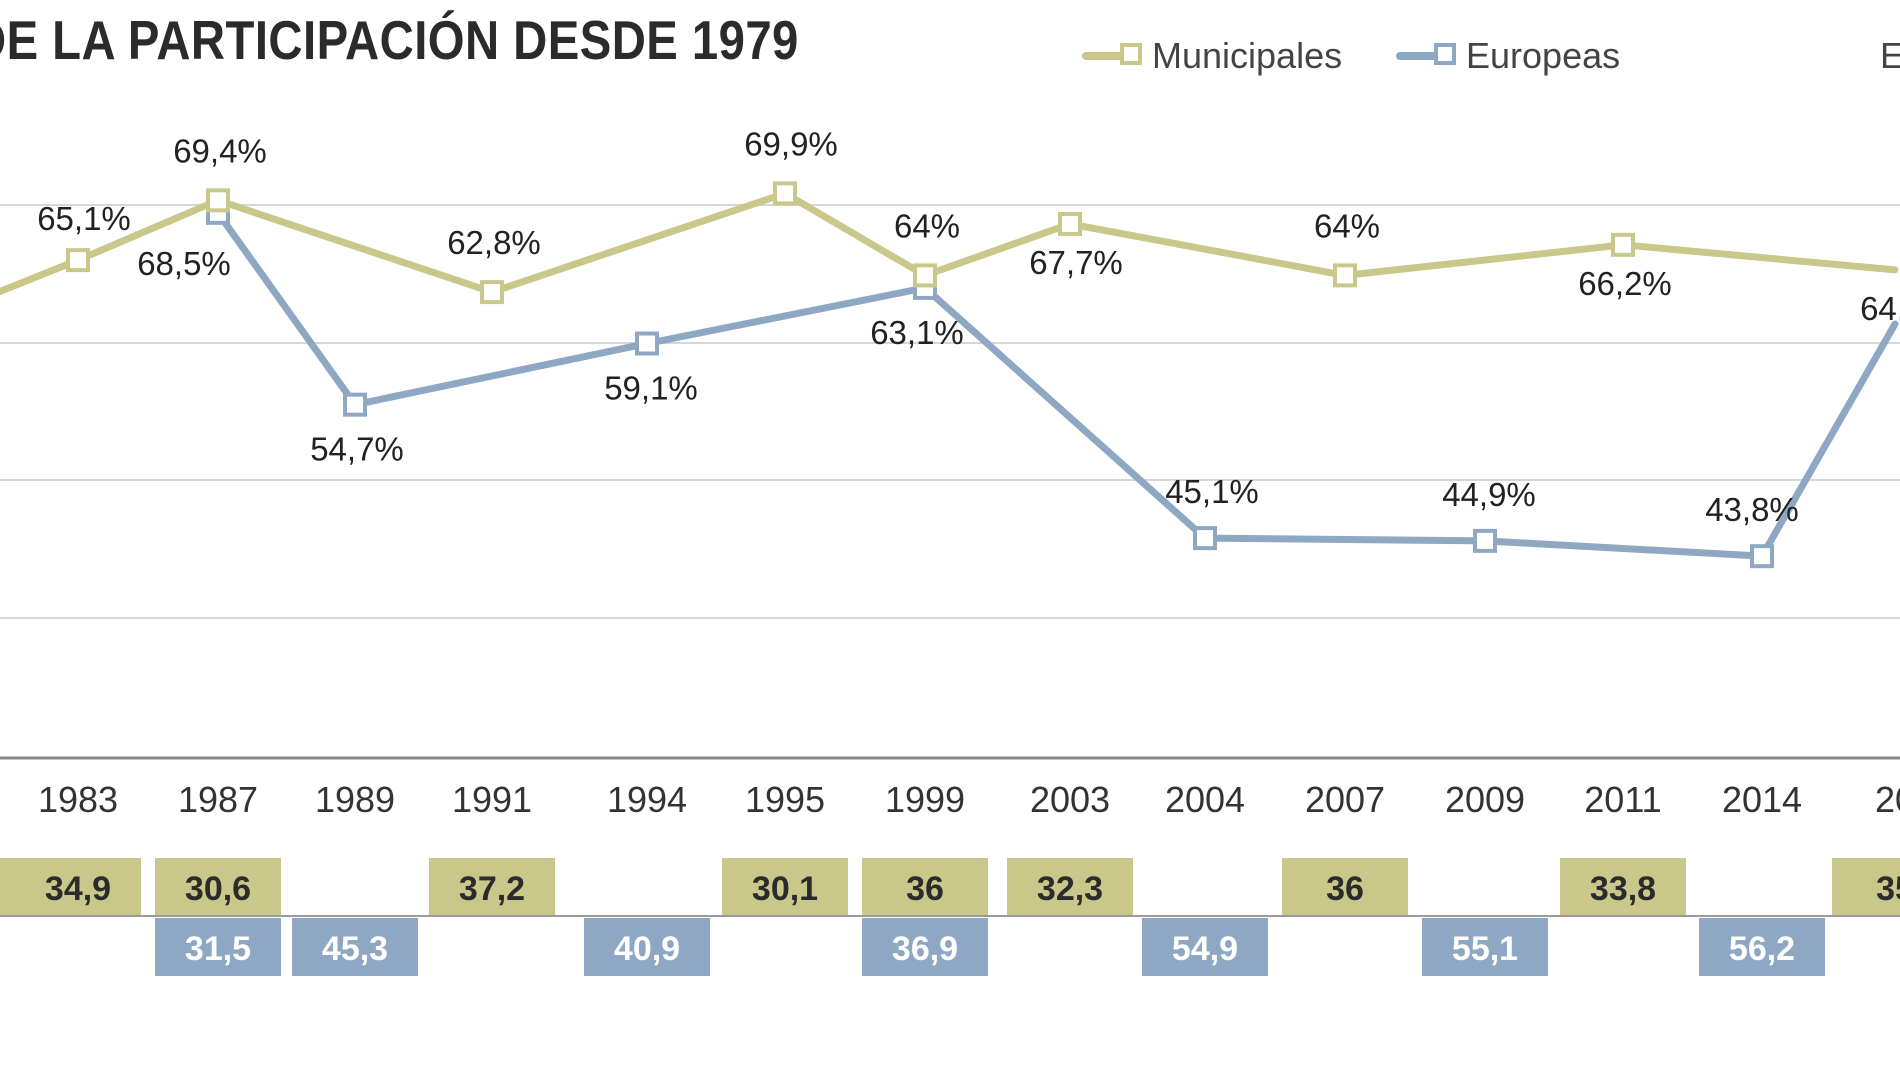 The image size is (1900, 1069). I want to click on abstention-value: 54,9, so click(1205, 949).